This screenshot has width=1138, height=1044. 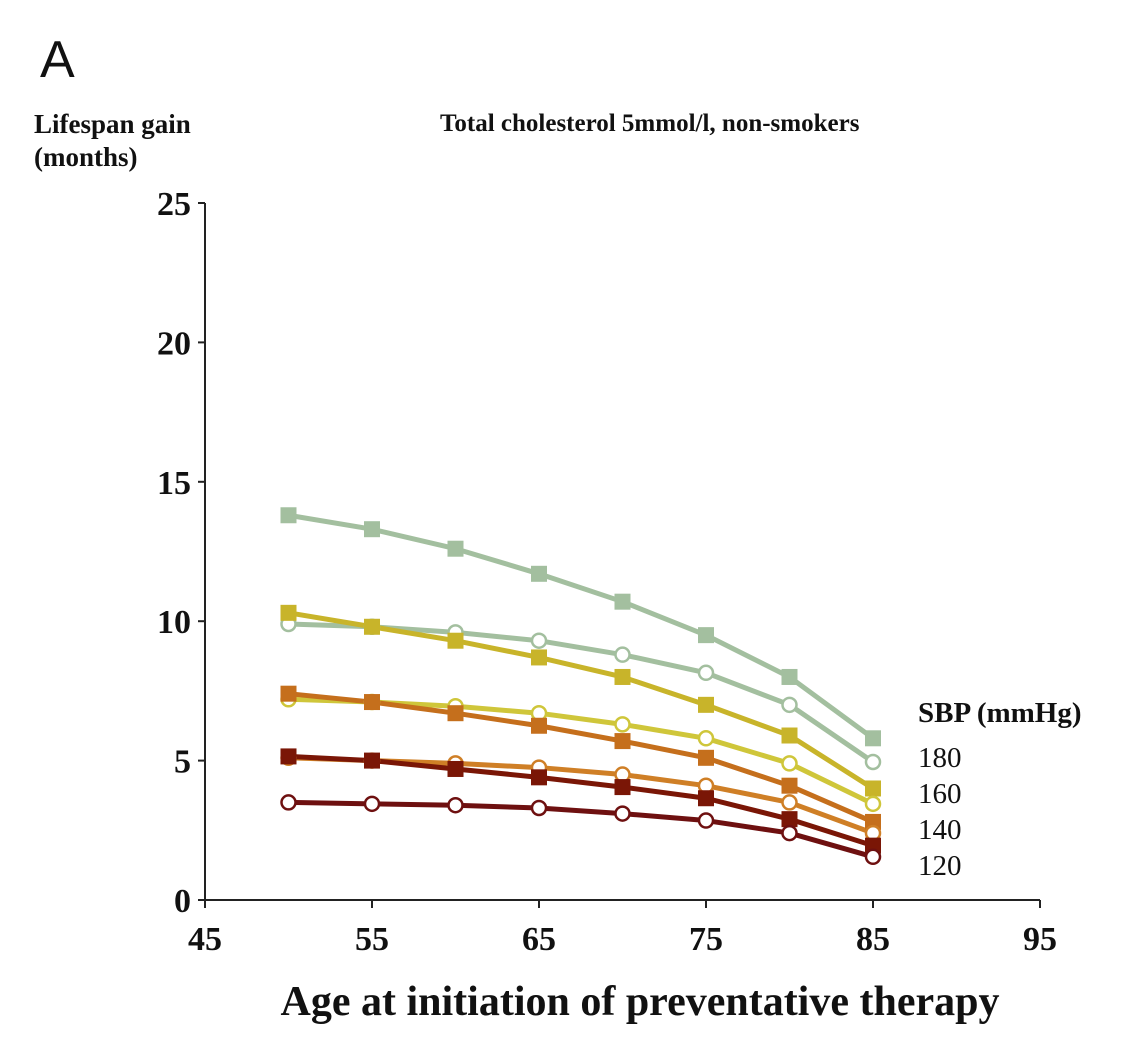 What do you see at coordinates (1000, 713) in the screenshot?
I see `legend-title: SBP (mmHg)` at bounding box center [1000, 713].